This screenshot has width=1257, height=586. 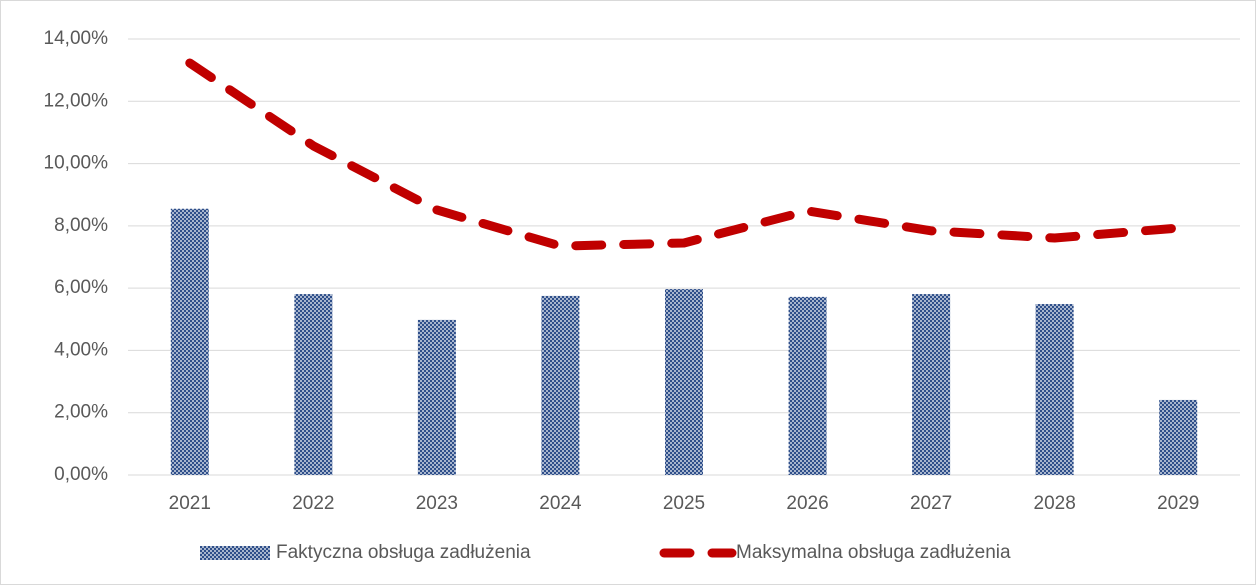 I want to click on x-tick-label: 2021, so click(x=190, y=503).